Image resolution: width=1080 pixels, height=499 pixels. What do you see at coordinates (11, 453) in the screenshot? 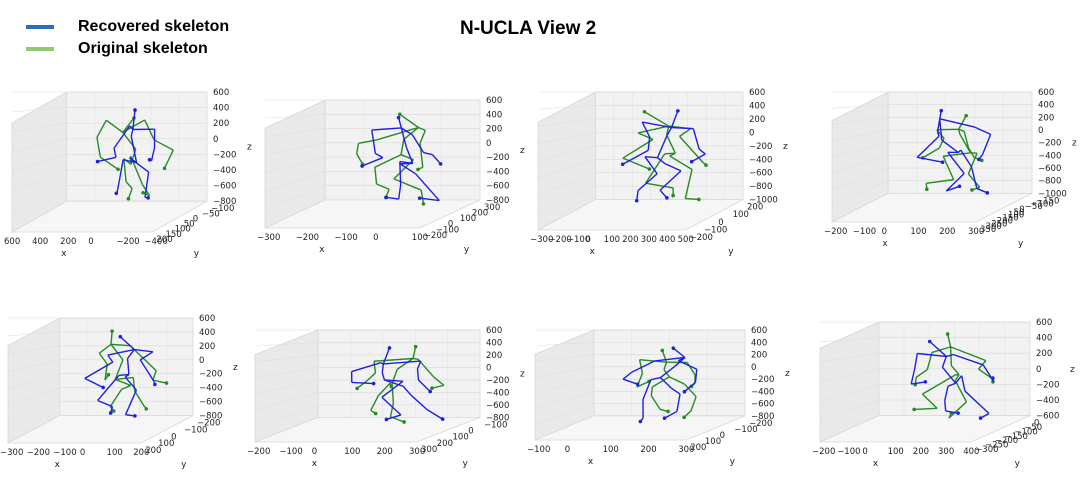
I see `x-tick-label: −300` at bounding box center [11, 453].